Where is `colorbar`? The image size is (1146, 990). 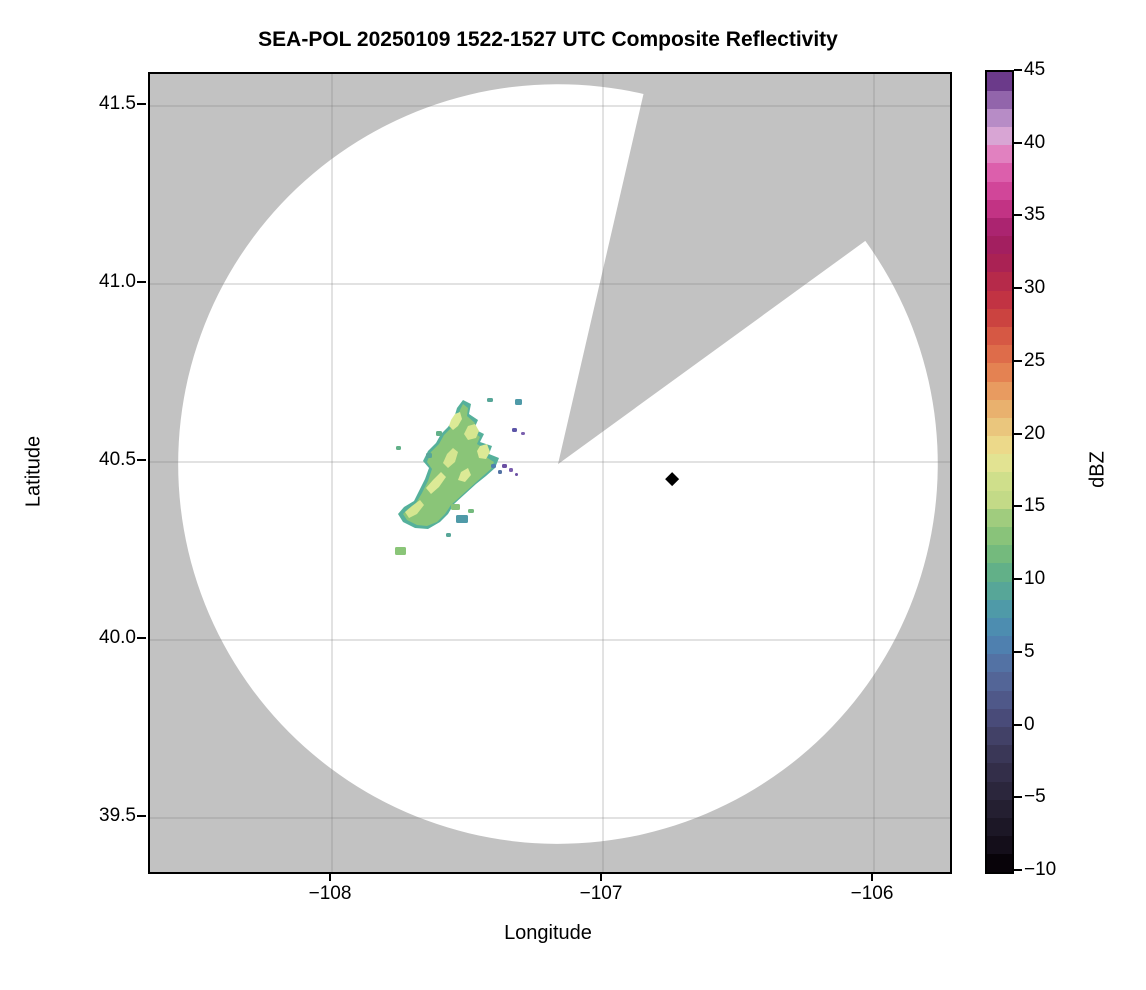
colorbar is located at coordinates (999, 472).